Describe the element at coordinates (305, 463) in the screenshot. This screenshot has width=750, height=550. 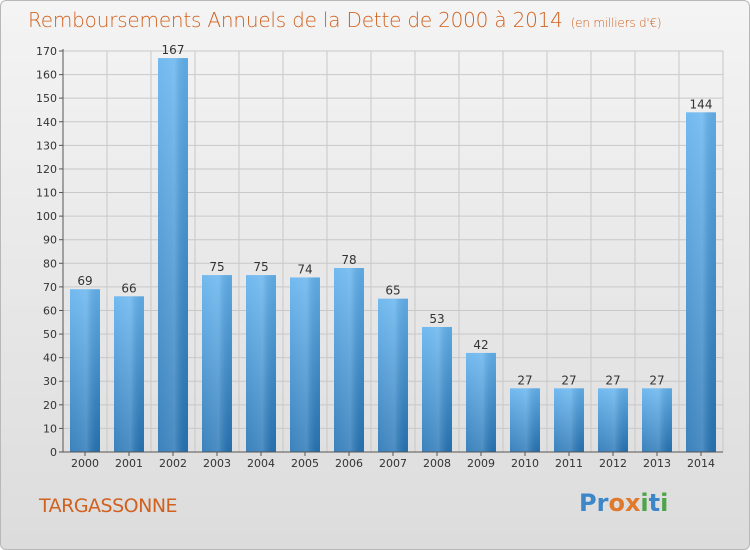
I see `x-tick-label: 2005` at that location.